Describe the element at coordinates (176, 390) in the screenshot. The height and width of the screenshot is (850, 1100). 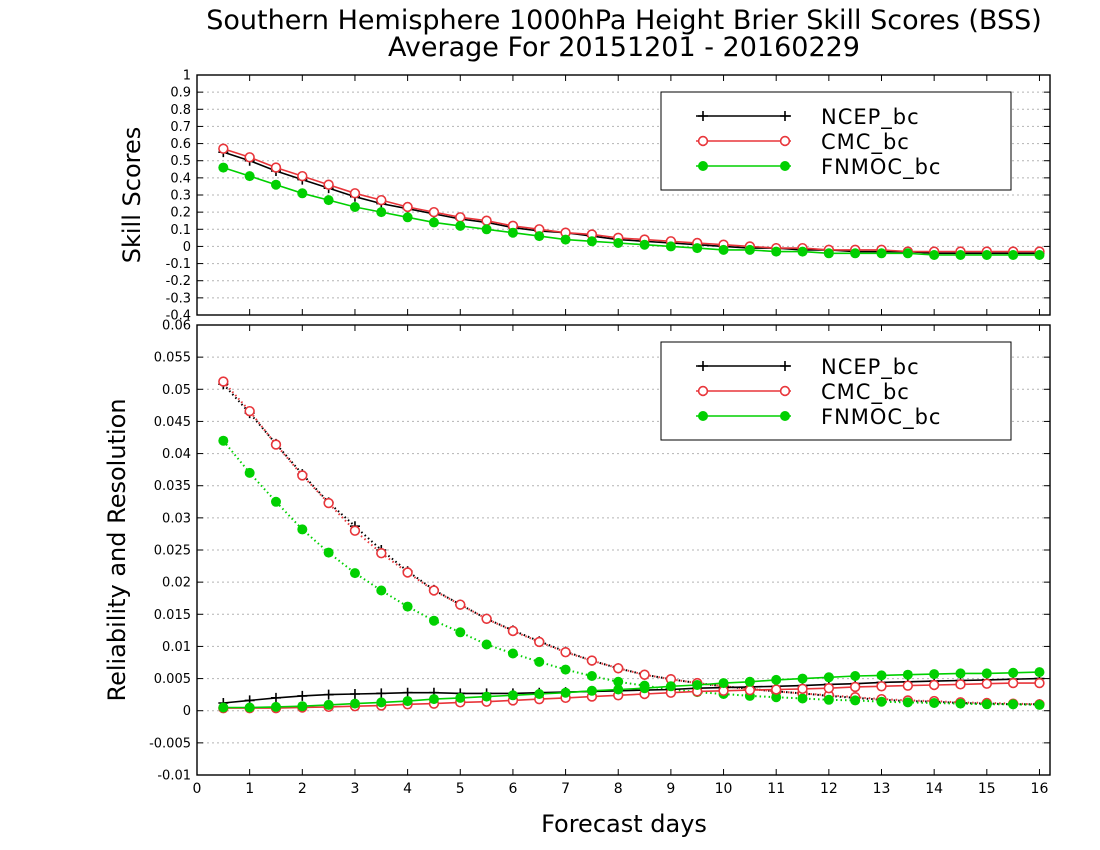
I see `reliability-resolution-panel-y-tick-label: 0.05` at that location.